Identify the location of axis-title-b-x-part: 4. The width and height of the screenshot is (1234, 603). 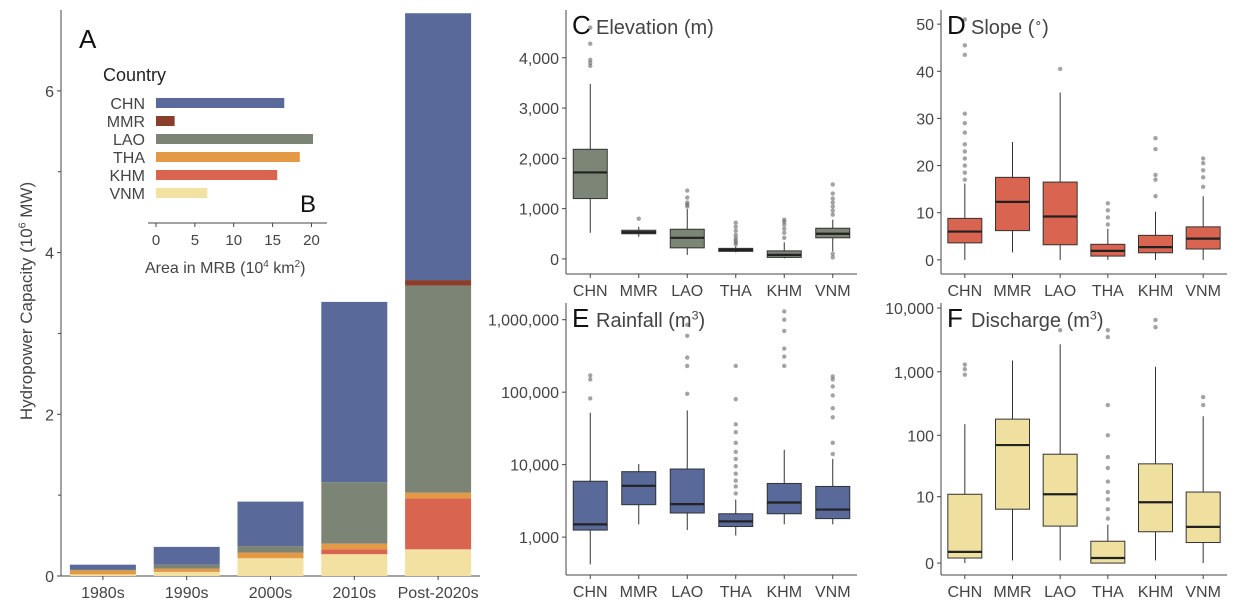
(266, 264).